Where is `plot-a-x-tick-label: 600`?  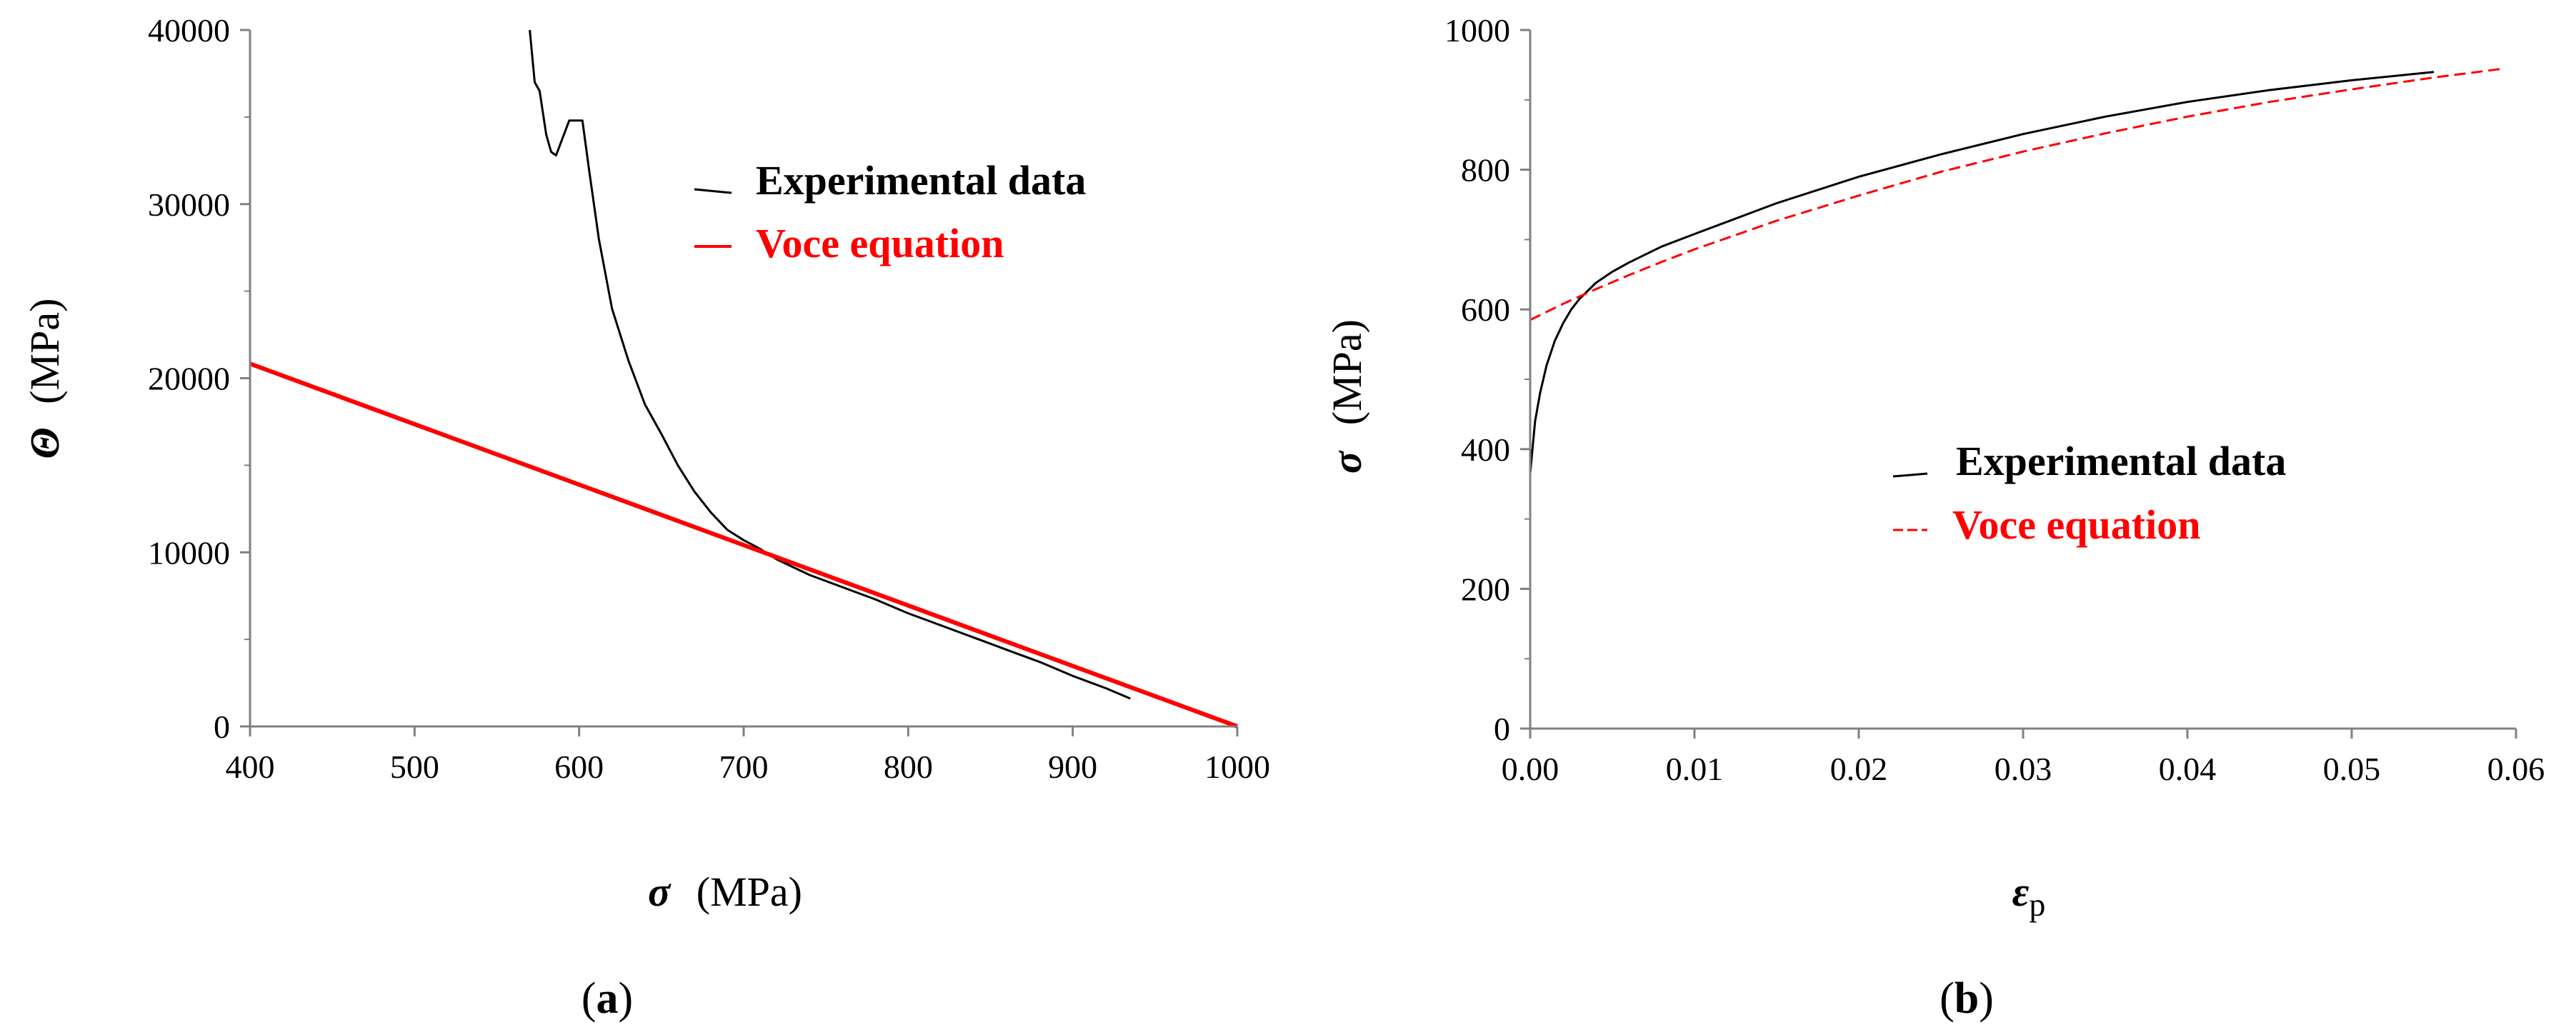 plot-a-x-tick-label: 600 is located at coordinates (579, 767).